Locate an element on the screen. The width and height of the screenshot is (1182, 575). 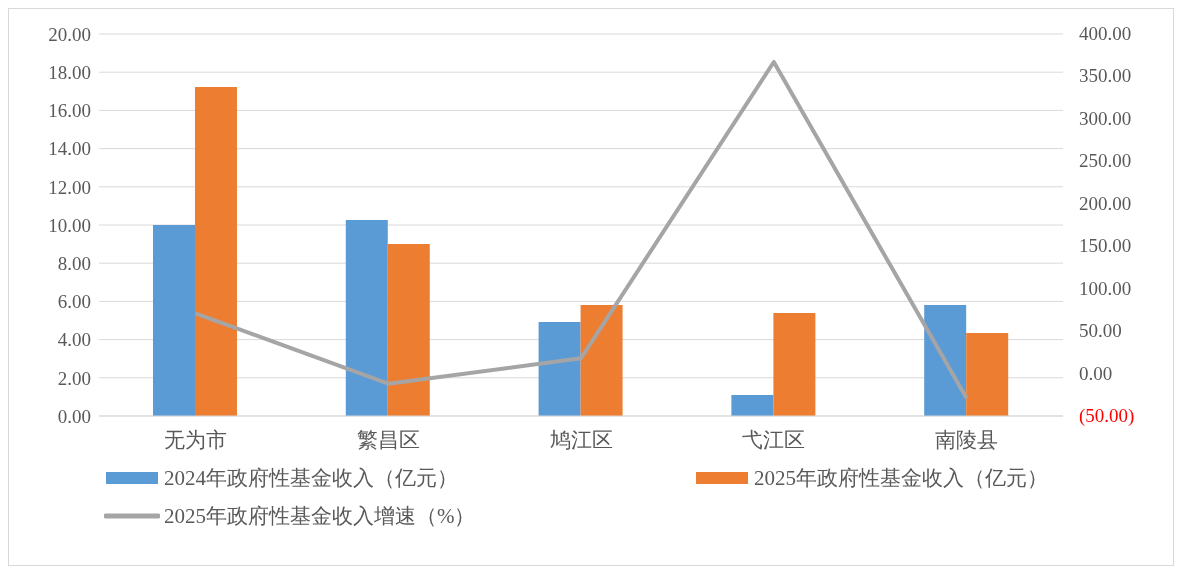
y-tick-label: 4.00 is located at coordinates (74, 340).